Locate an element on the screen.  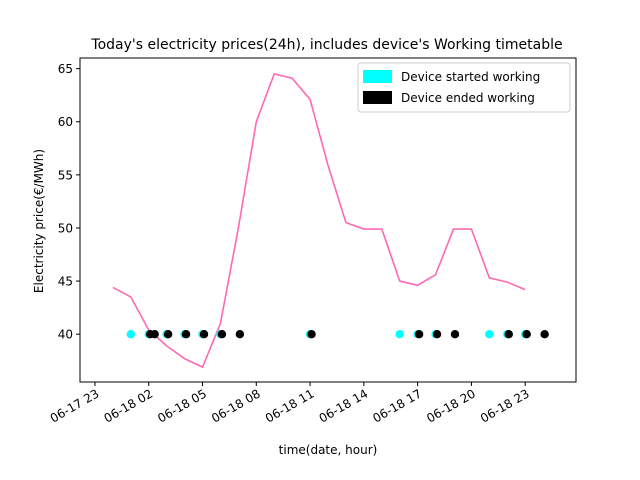
x-axis-label: time(date, hour) is located at coordinates (328, 450).